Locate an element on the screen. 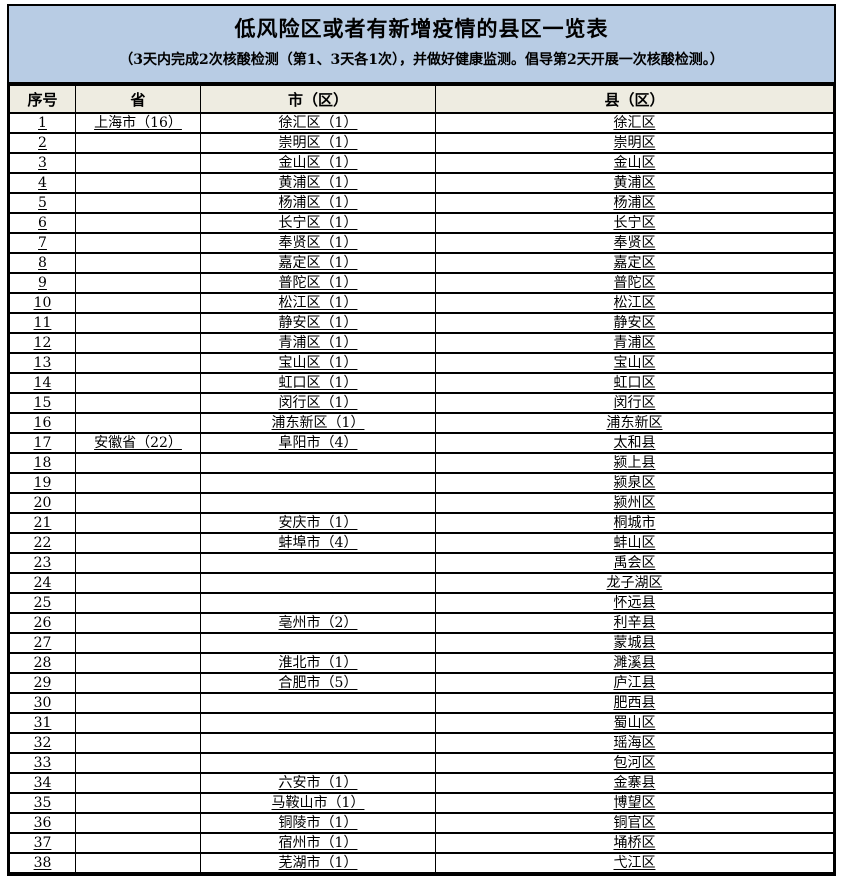  table-row: 3 金山区（1） 金山区 is located at coordinates (421, 163).